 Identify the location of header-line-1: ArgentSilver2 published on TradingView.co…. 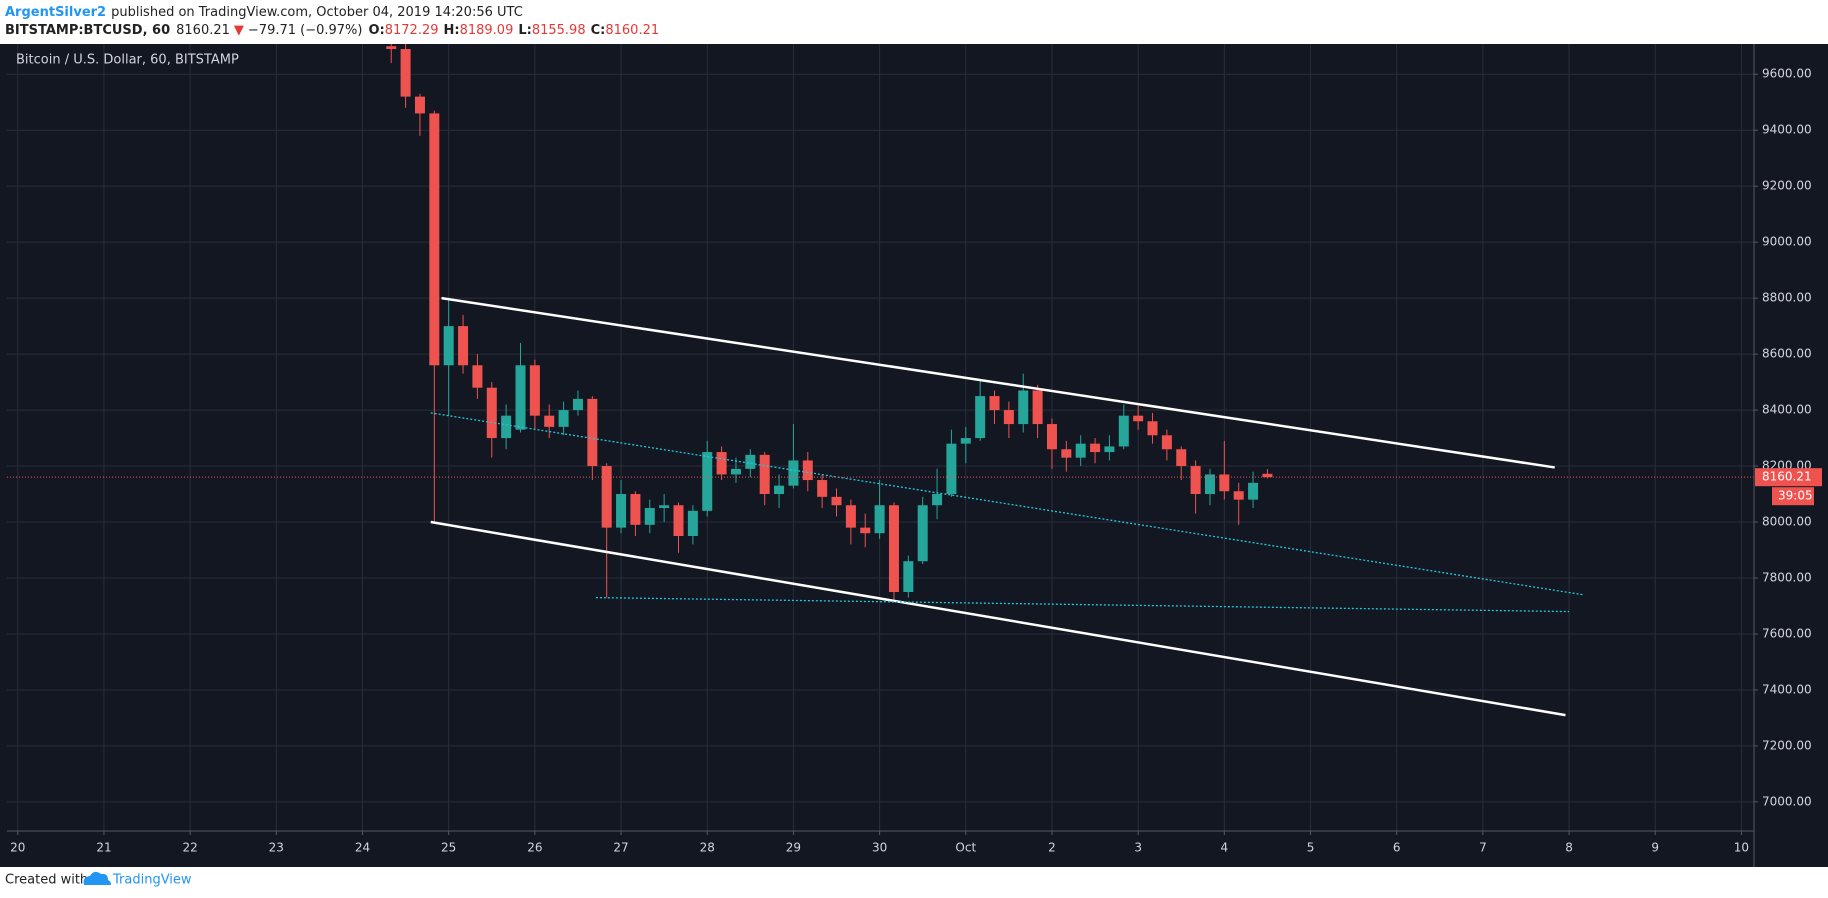
(264, 12).